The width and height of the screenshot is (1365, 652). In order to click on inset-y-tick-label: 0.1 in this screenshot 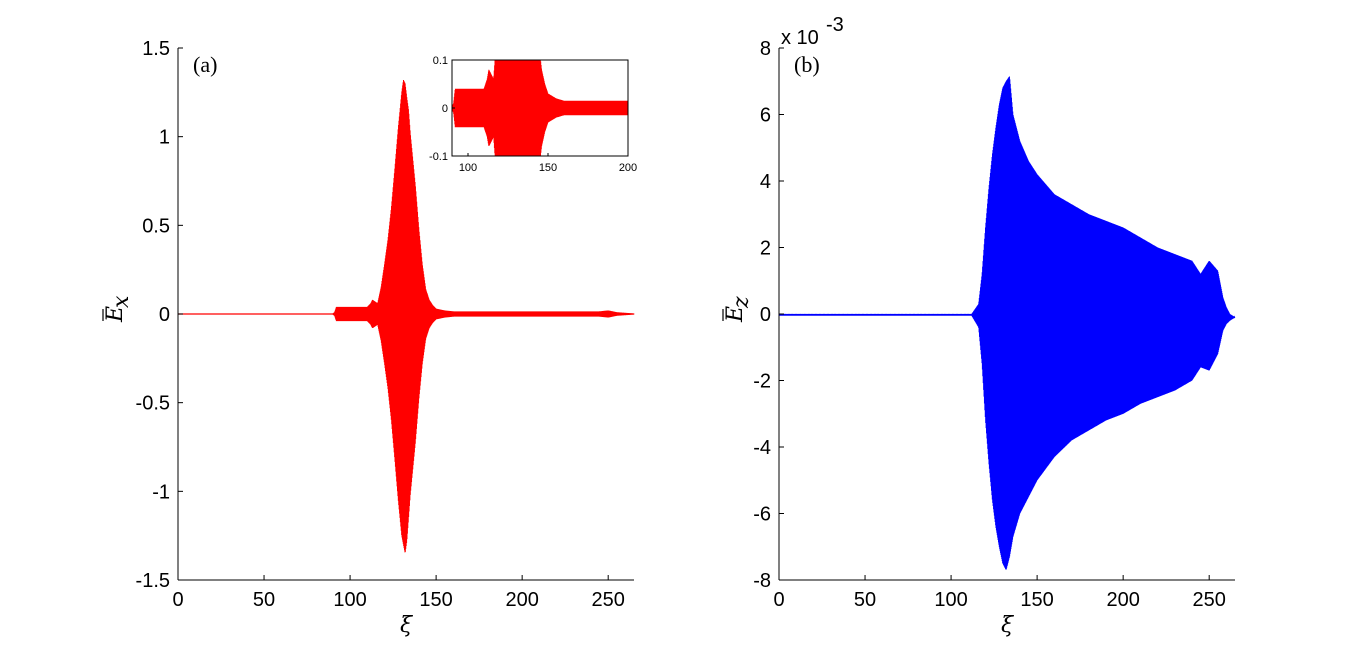, I will do `click(440, 61)`.